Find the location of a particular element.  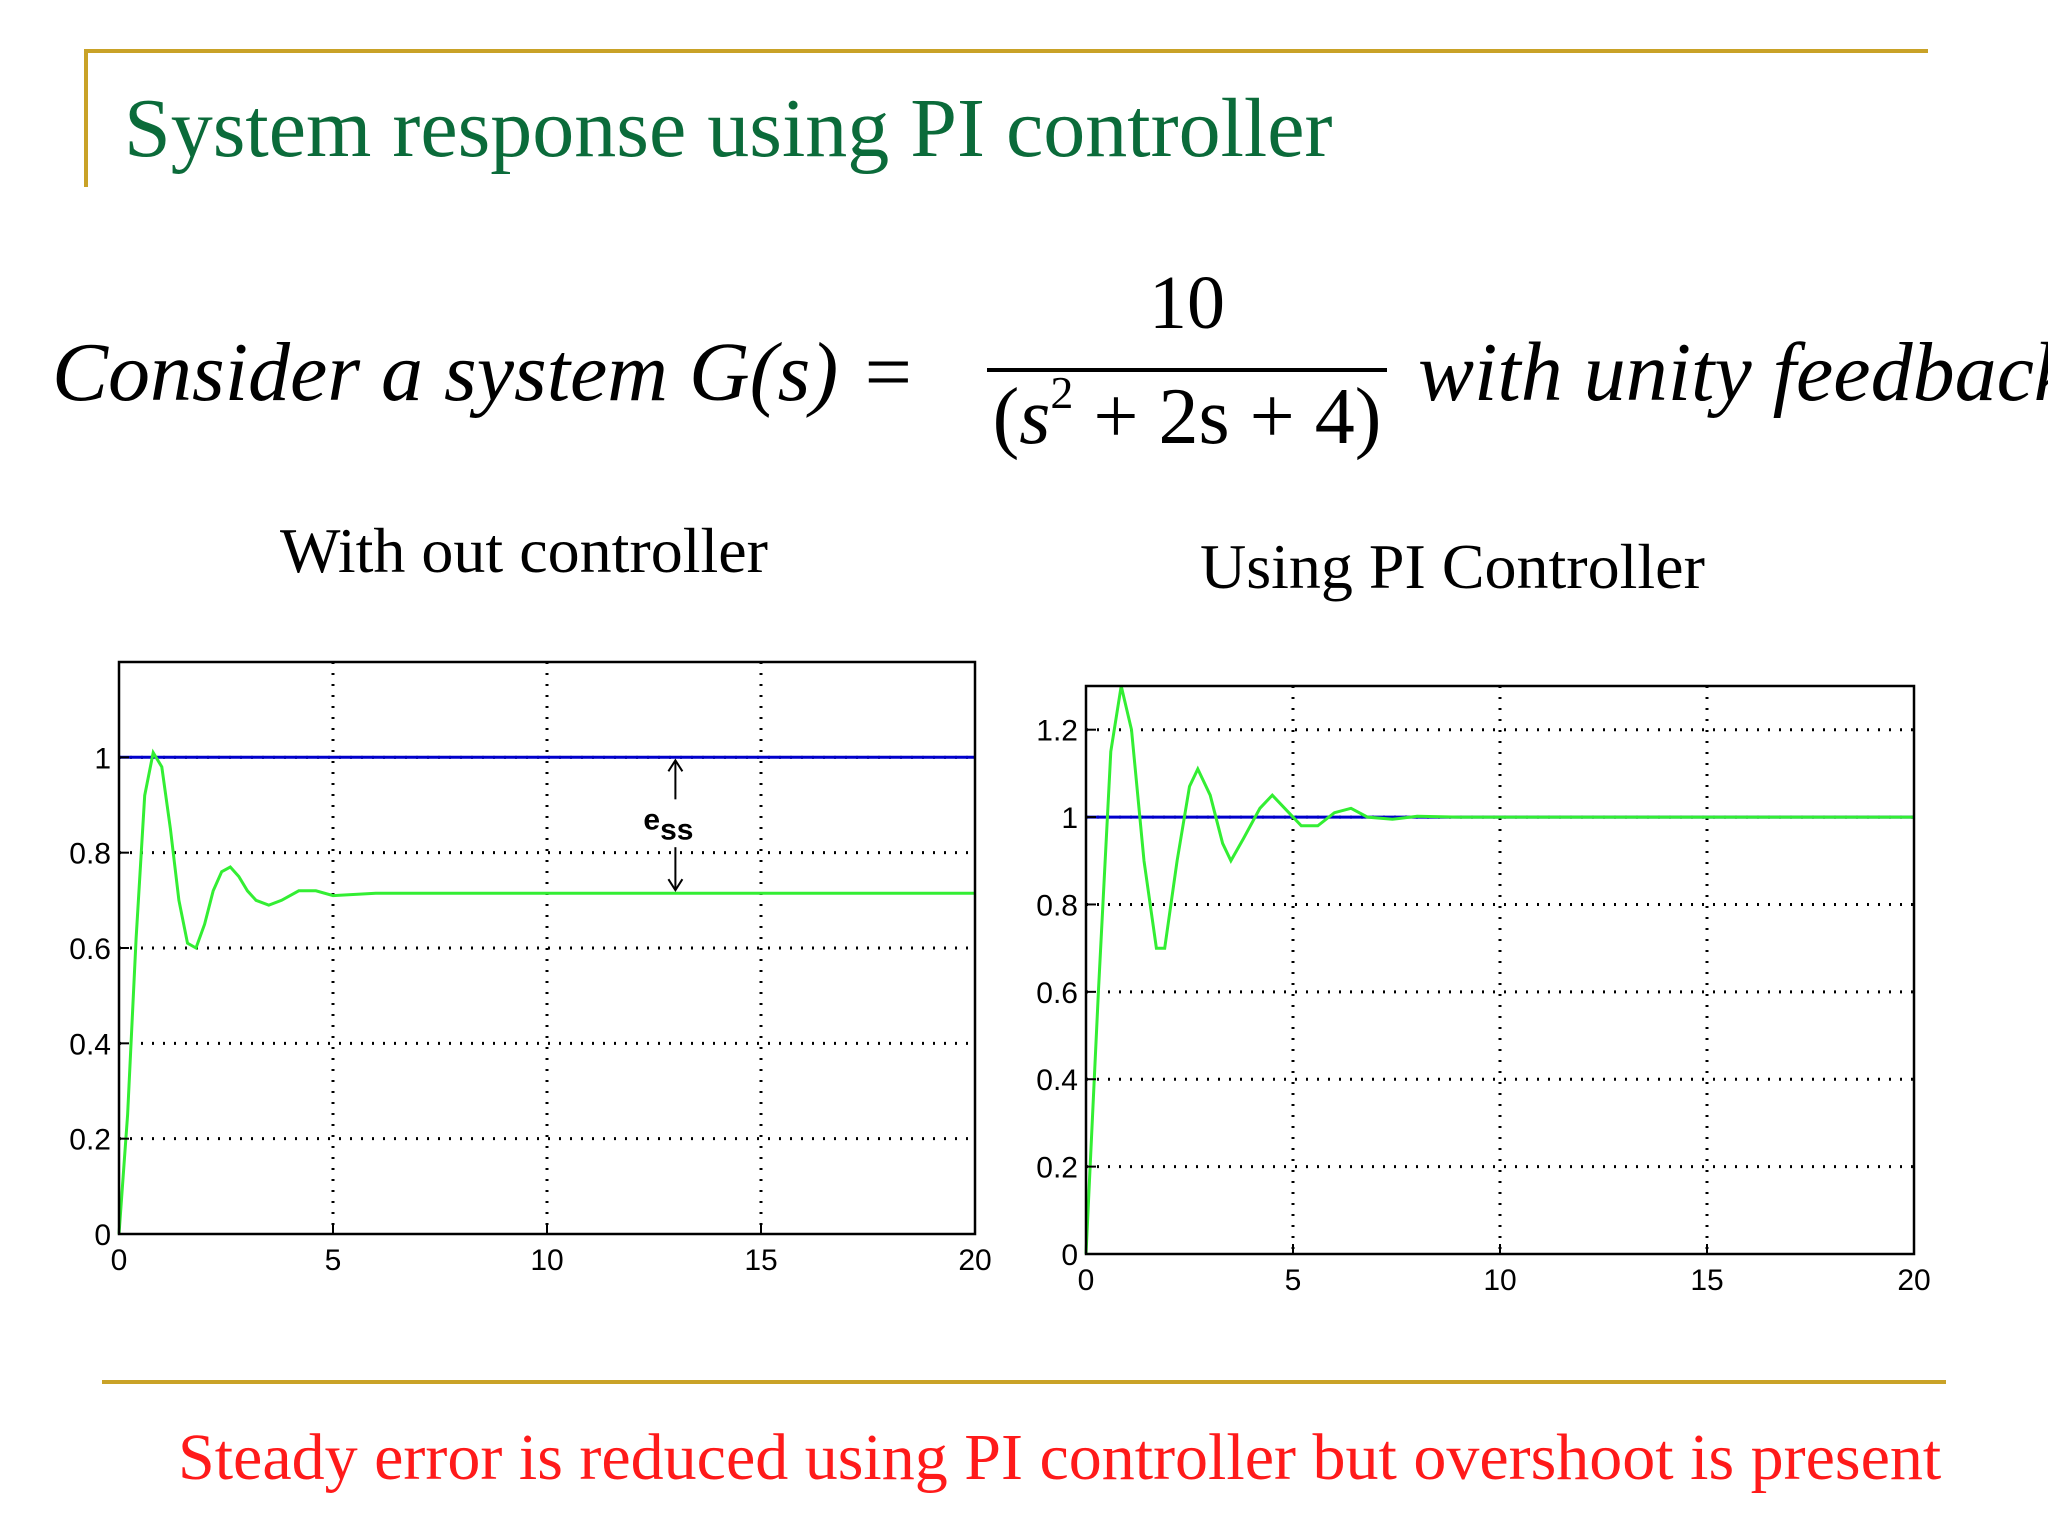

equation-lhs: Consider a system G(s) = is located at coordinates (484, 372).